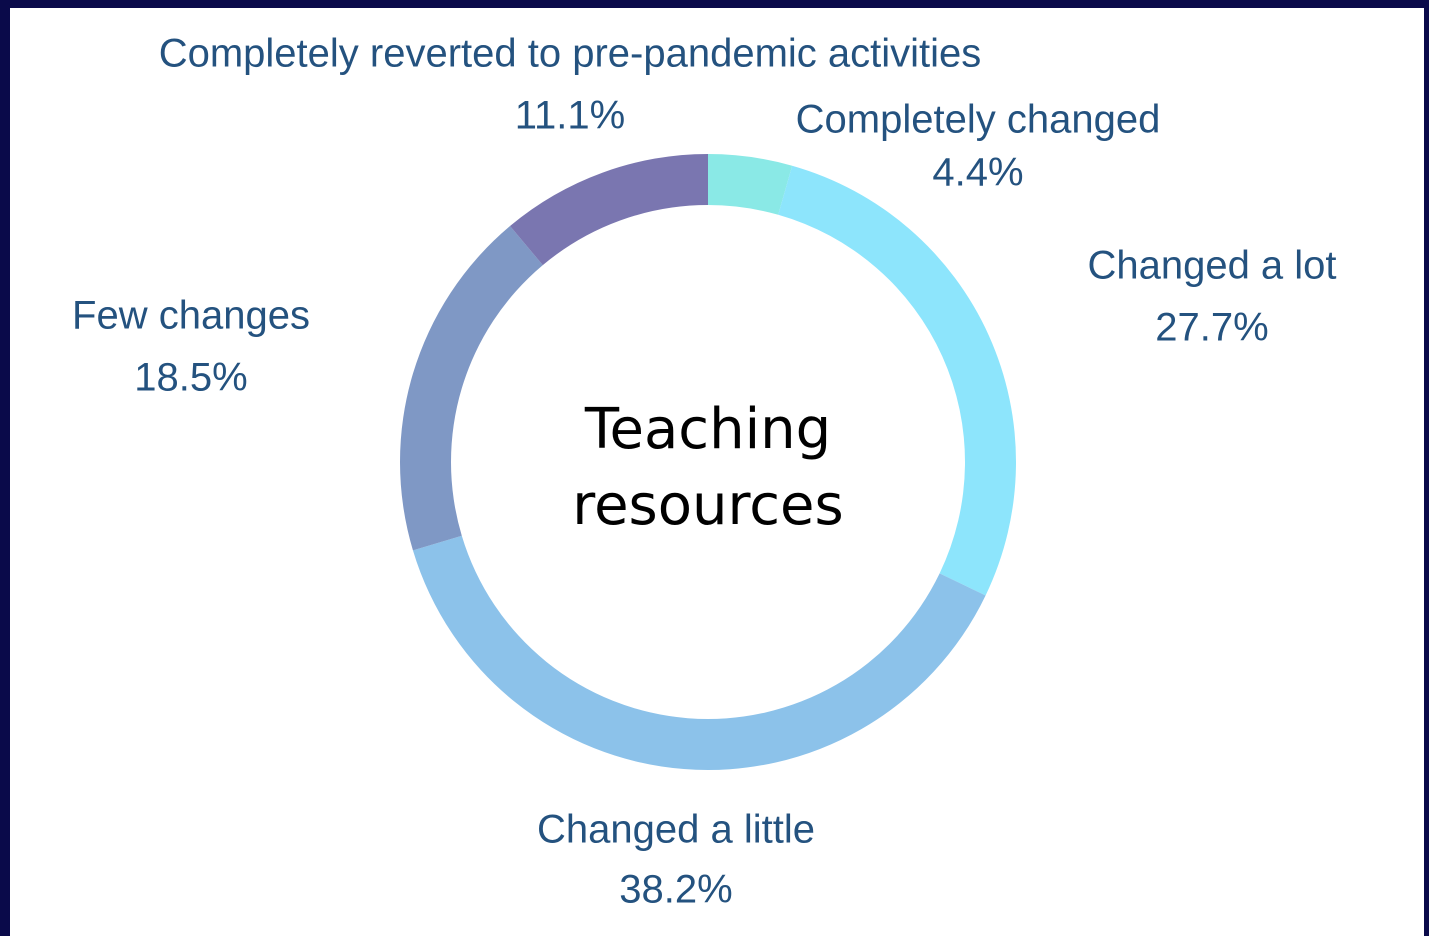 Image resolution: width=1429 pixels, height=936 pixels. I want to click on segment-label: Completely changed, so click(978, 120).